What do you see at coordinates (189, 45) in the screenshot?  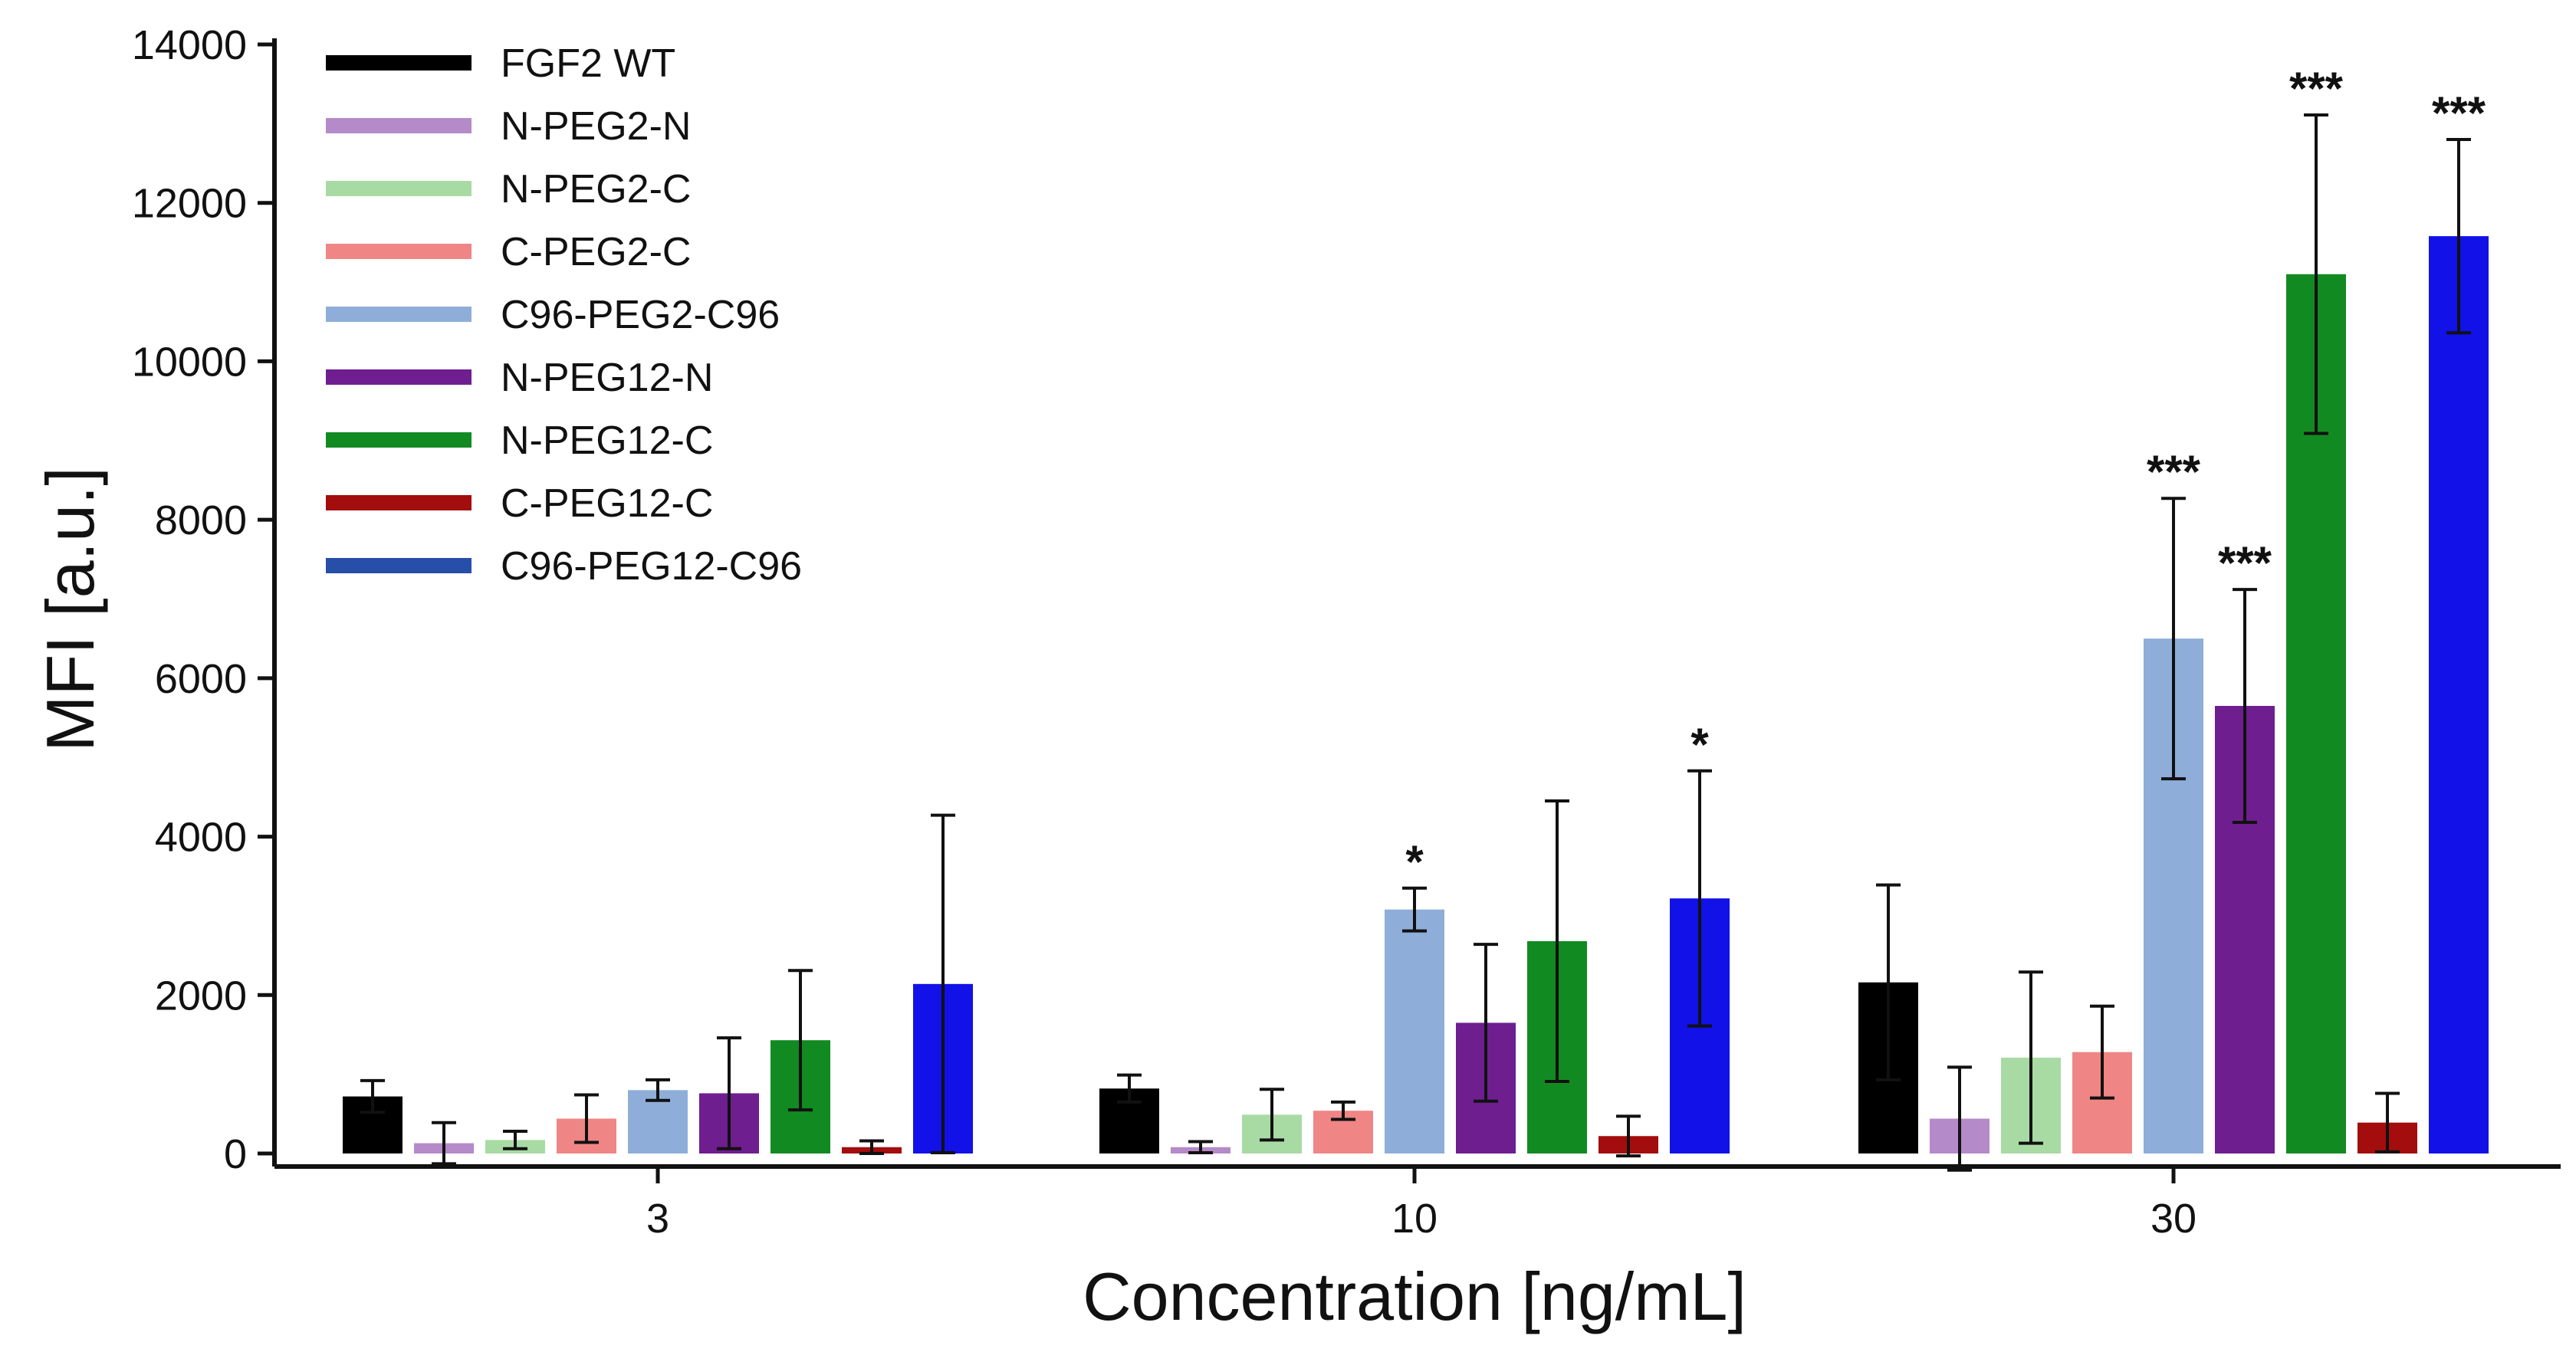 I see `y-tick-label-7: 14000` at bounding box center [189, 45].